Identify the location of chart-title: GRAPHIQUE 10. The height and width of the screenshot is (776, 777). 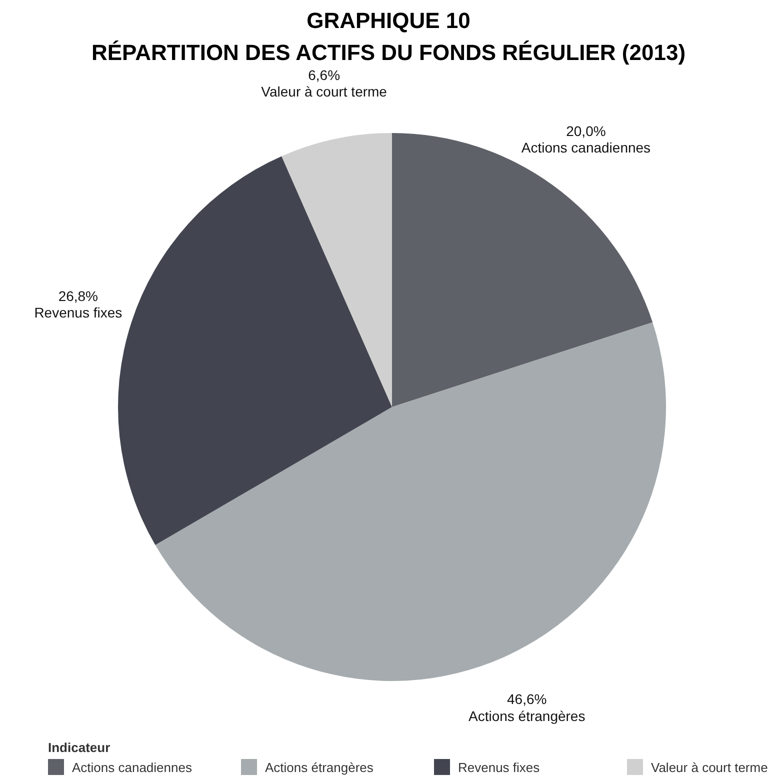
(388, 20).